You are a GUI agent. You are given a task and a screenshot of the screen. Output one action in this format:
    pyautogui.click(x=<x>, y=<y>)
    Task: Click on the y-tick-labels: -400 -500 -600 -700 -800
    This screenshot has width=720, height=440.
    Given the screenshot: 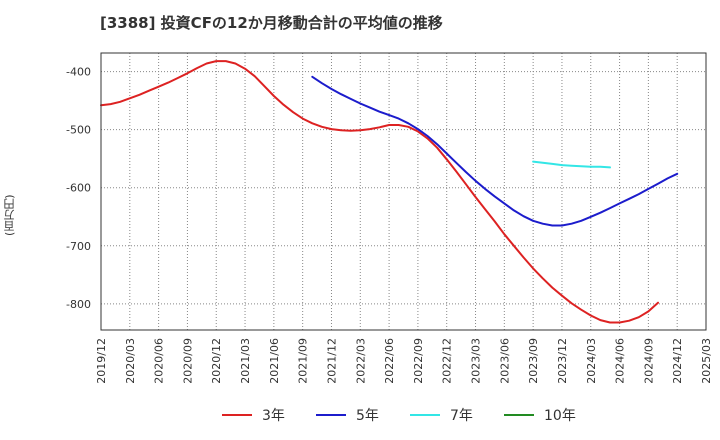 What is the action you would take?
    pyautogui.click(x=78, y=188)
    